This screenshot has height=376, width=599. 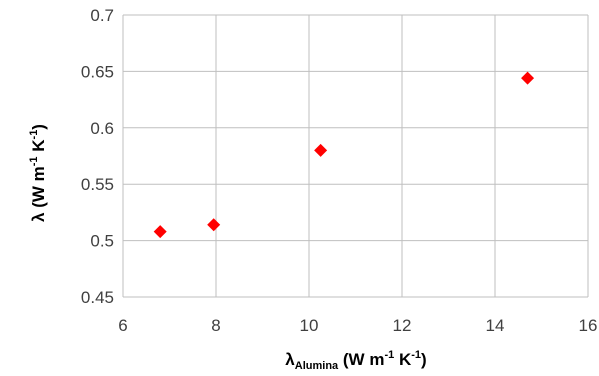 What do you see at coordinates (495, 325) in the screenshot?
I see `x-tick-label: 14` at bounding box center [495, 325].